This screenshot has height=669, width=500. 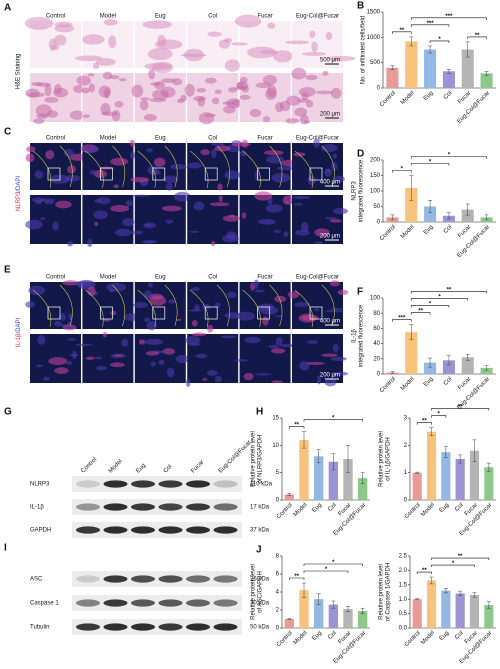 What do you see at coordinates (360, 292) in the screenshot?
I see `panel-letter: F` at bounding box center [360, 292].